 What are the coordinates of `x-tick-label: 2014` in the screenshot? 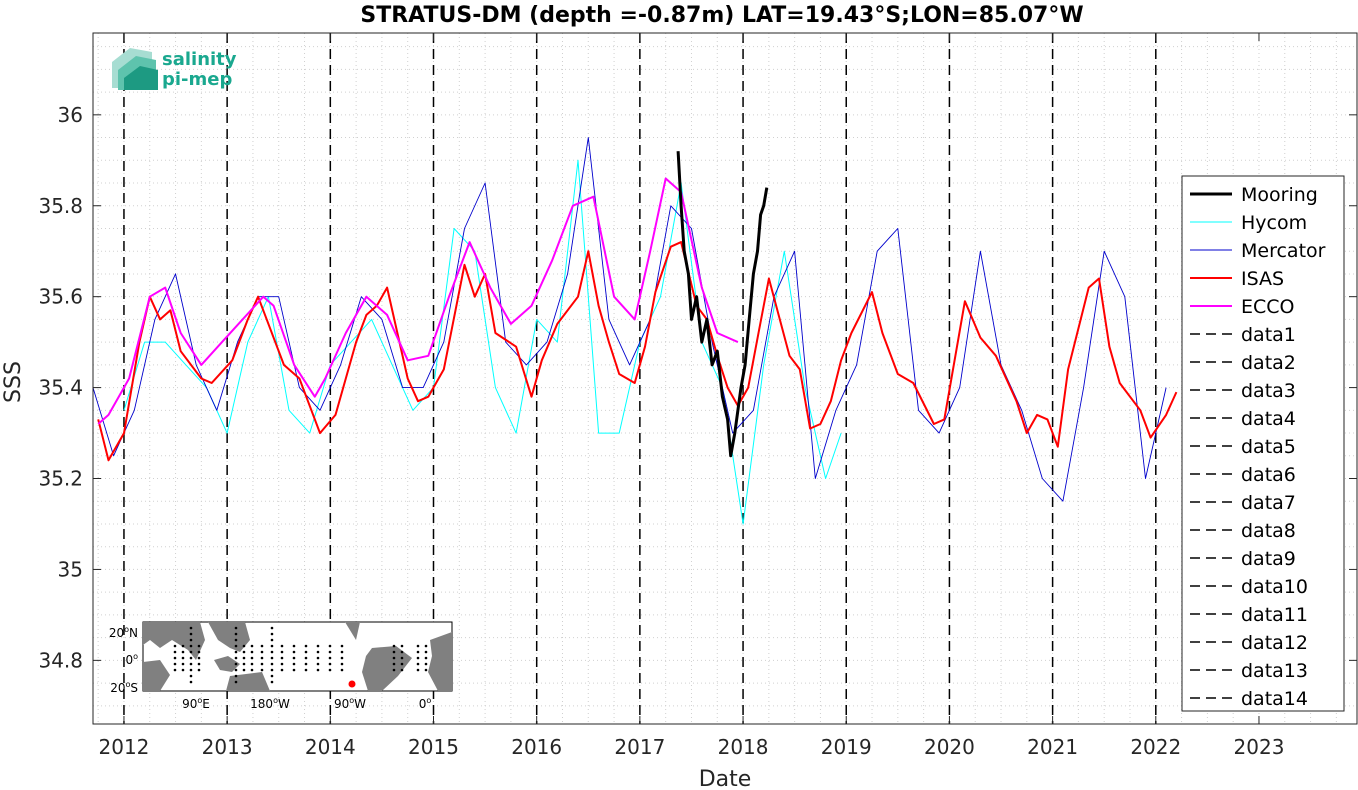 It's located at (330, 747).